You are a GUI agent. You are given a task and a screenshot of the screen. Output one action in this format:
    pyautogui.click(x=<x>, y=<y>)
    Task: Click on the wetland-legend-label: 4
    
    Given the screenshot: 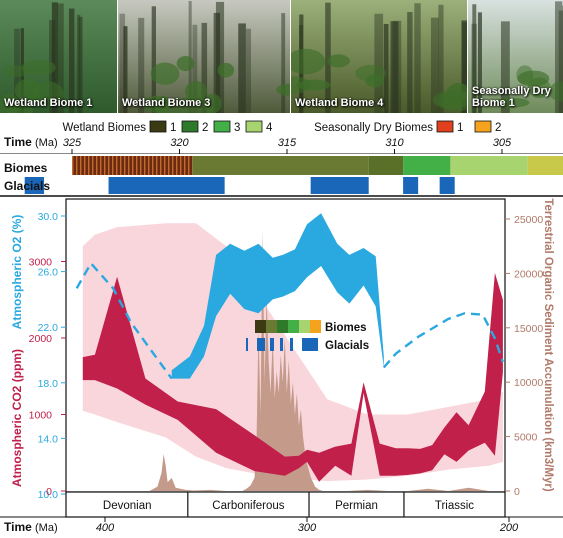 What is the action you would take?
    pyautogui.click(x=269, y=128)
    